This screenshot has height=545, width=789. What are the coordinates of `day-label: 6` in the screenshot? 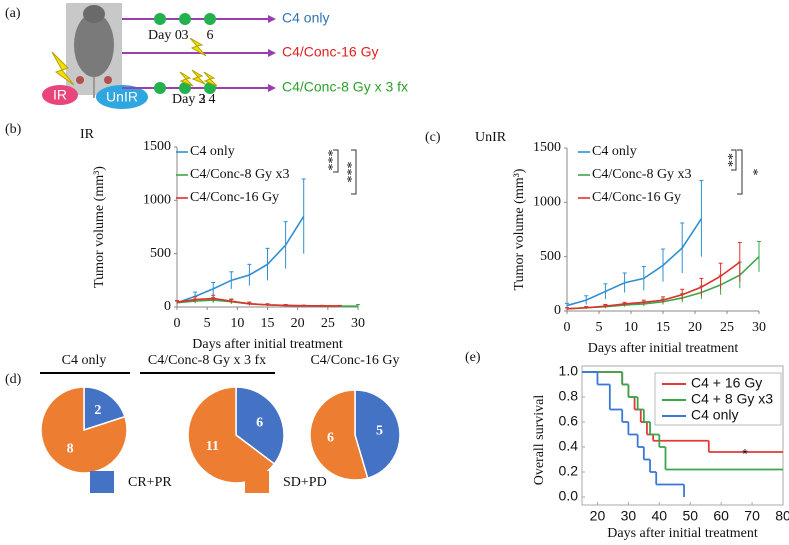 It's located at (210, 35).